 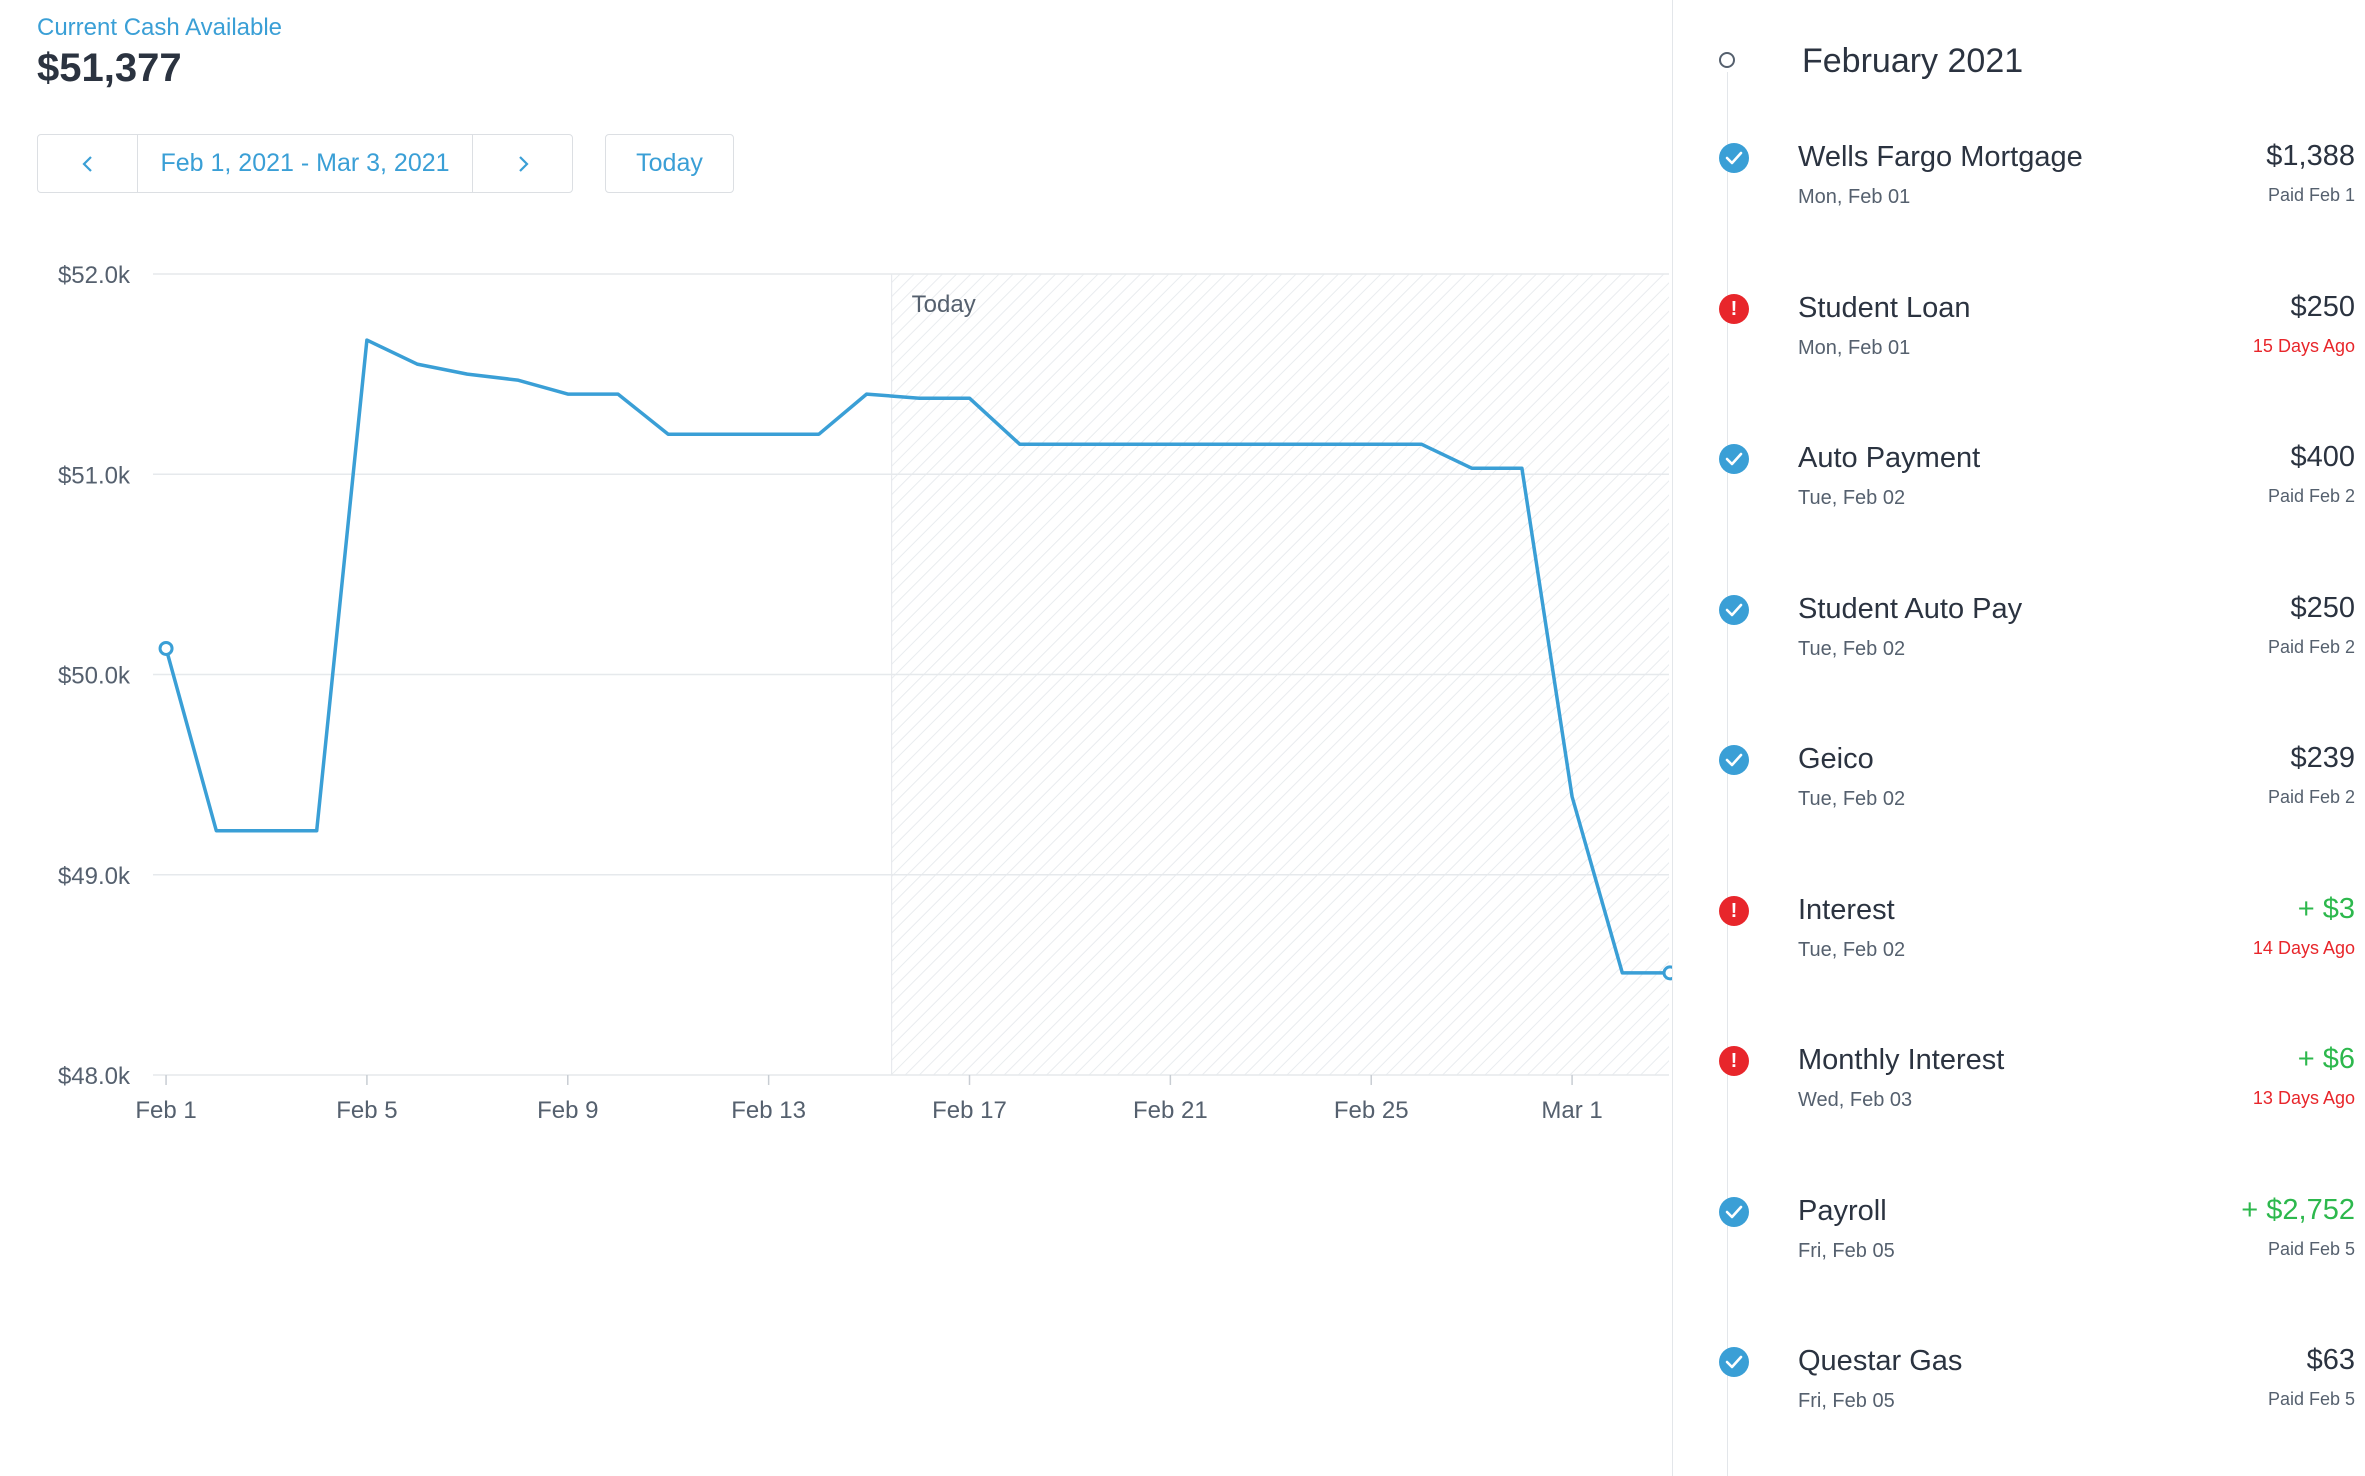 I want to click on transaction-name: Wells Fargo Mortgage, so click(x=1940, y=157).